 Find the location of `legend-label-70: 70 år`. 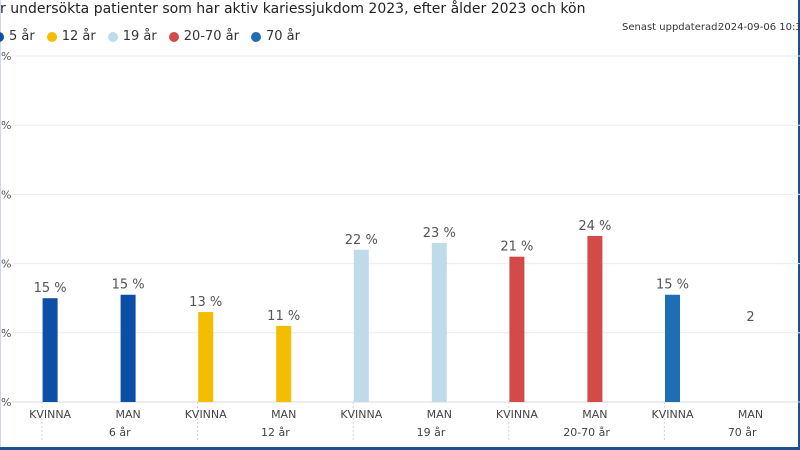

legend-label-70: 70 år is located at coordinates (282, 36).